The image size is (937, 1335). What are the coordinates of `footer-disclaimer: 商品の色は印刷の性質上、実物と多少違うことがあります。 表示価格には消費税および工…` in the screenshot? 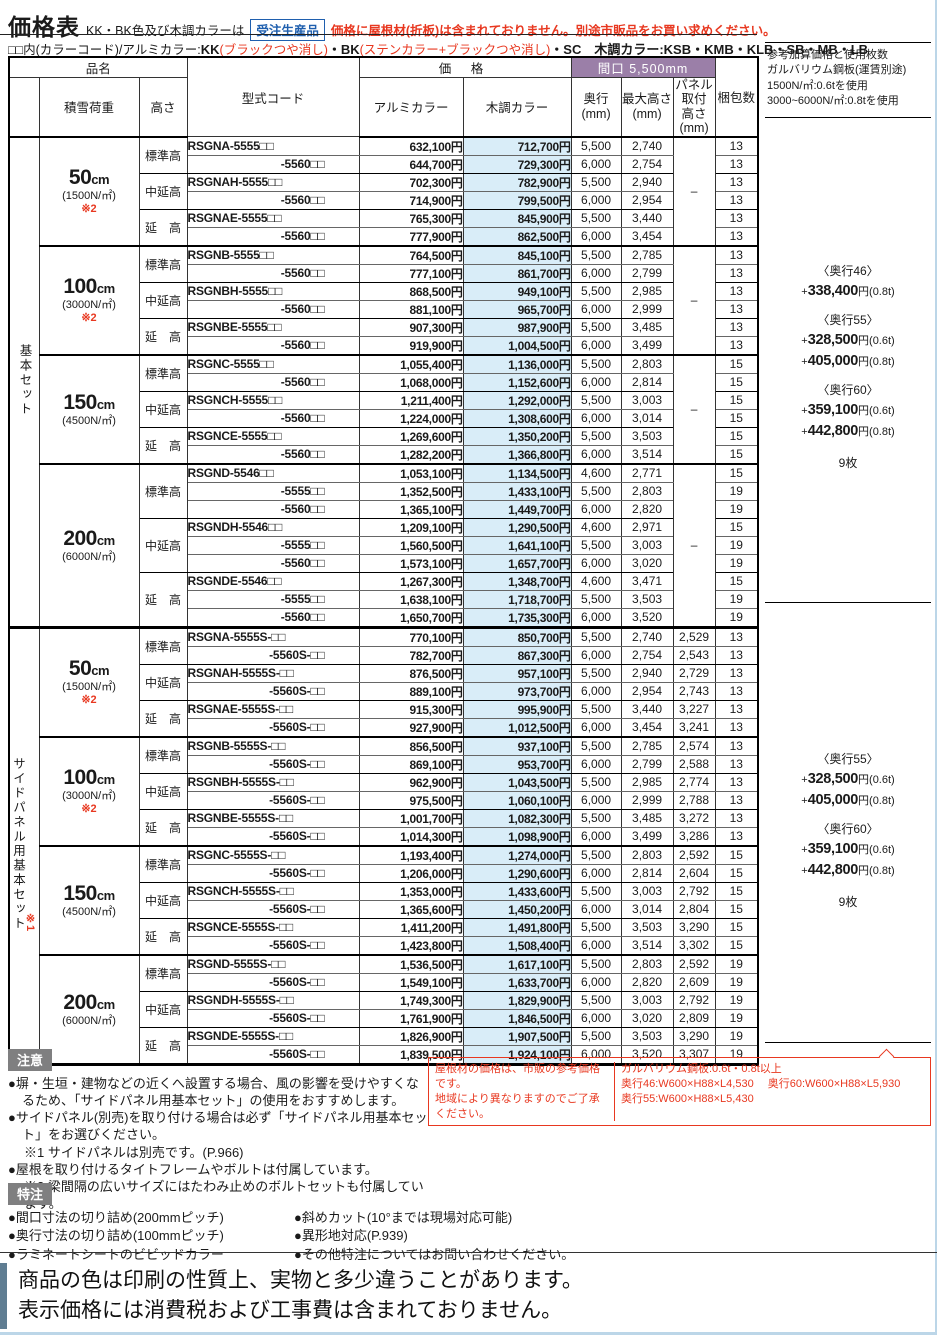 It's located at (300, 1296).